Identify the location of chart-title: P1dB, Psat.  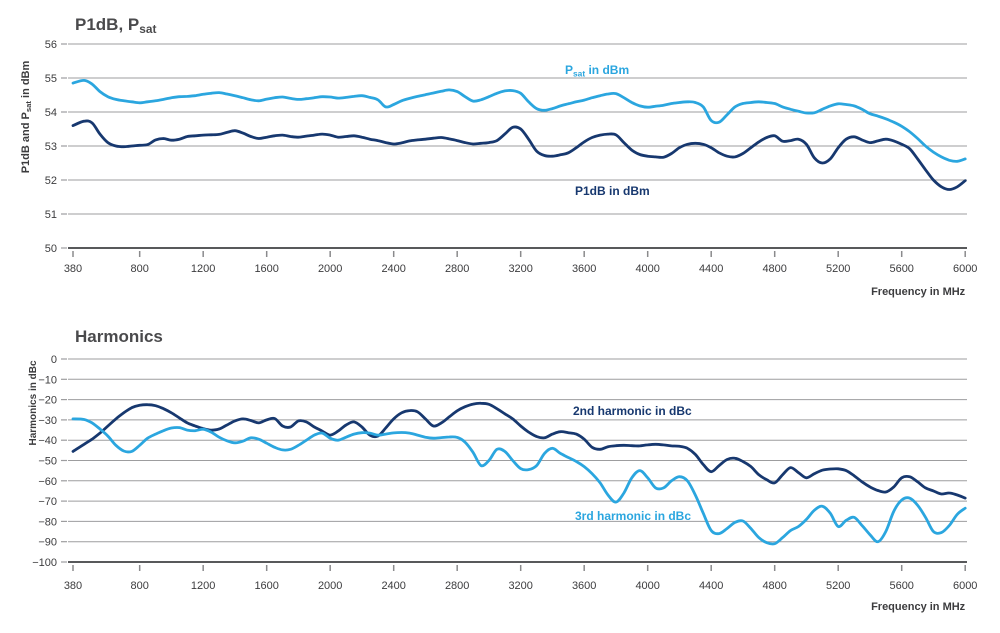
(115, 25).